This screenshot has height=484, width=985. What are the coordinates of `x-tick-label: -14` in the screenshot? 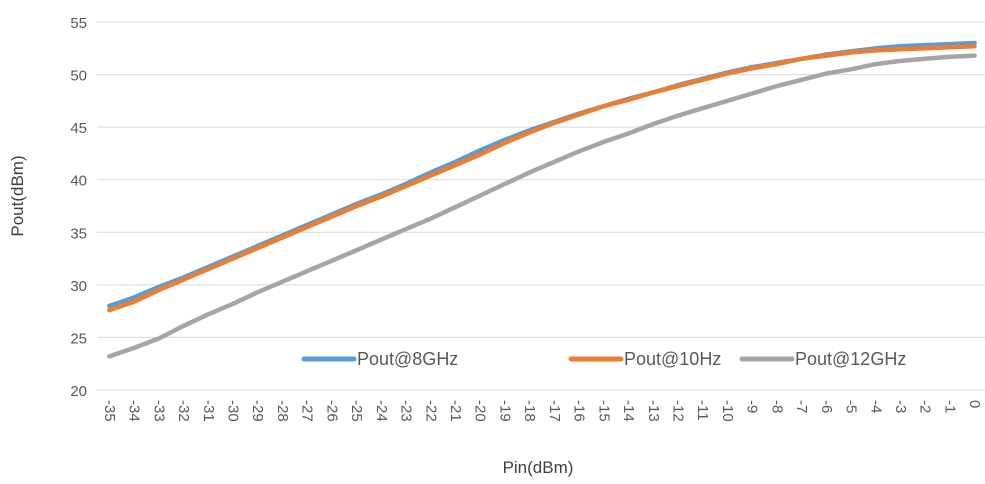 It's located at (628, 411).